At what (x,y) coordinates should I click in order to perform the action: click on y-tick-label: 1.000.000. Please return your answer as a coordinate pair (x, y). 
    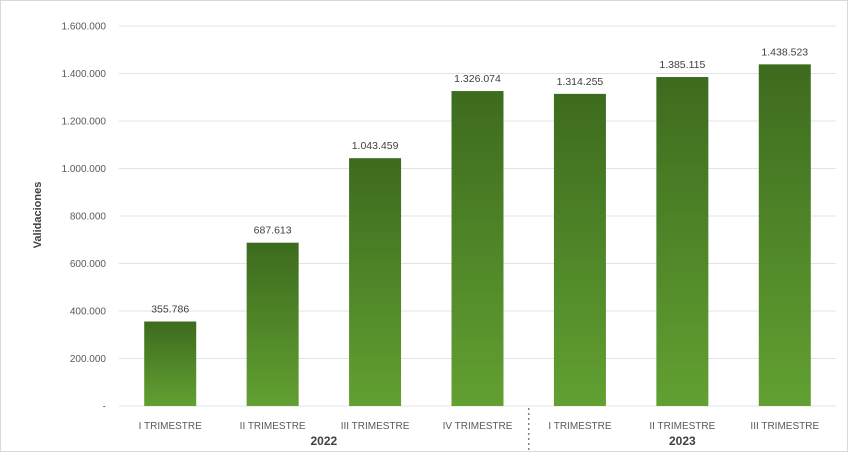
    Looking at the image, I should click on (84, 169).